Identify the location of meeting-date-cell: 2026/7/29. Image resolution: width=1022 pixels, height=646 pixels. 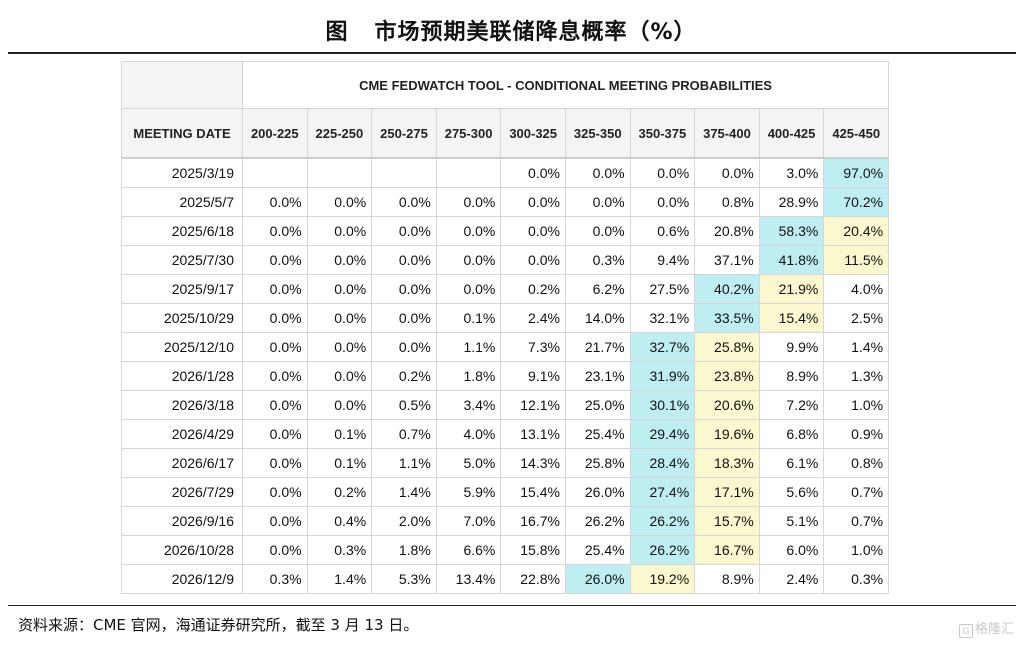
(182, 492).